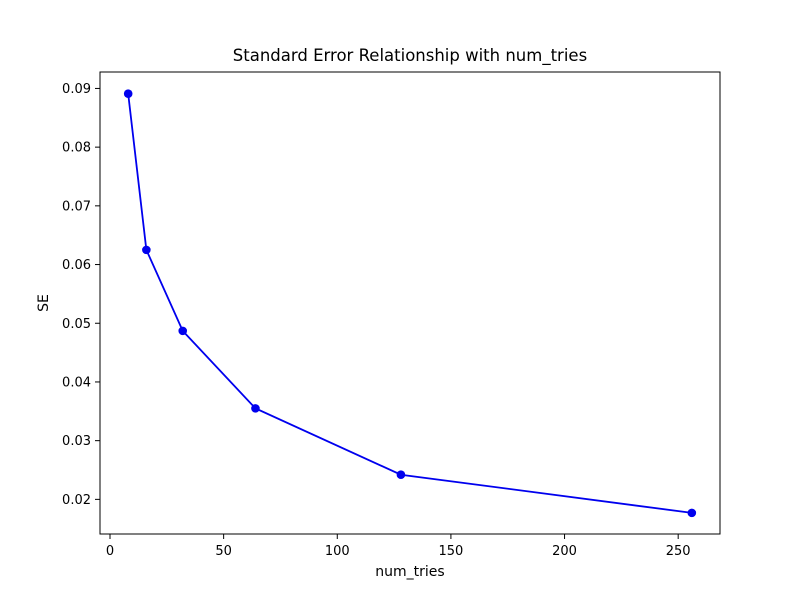 The height and width of the screenshot is (600, 800). I want to click on x-tick-label: 250, so click(678, 551).